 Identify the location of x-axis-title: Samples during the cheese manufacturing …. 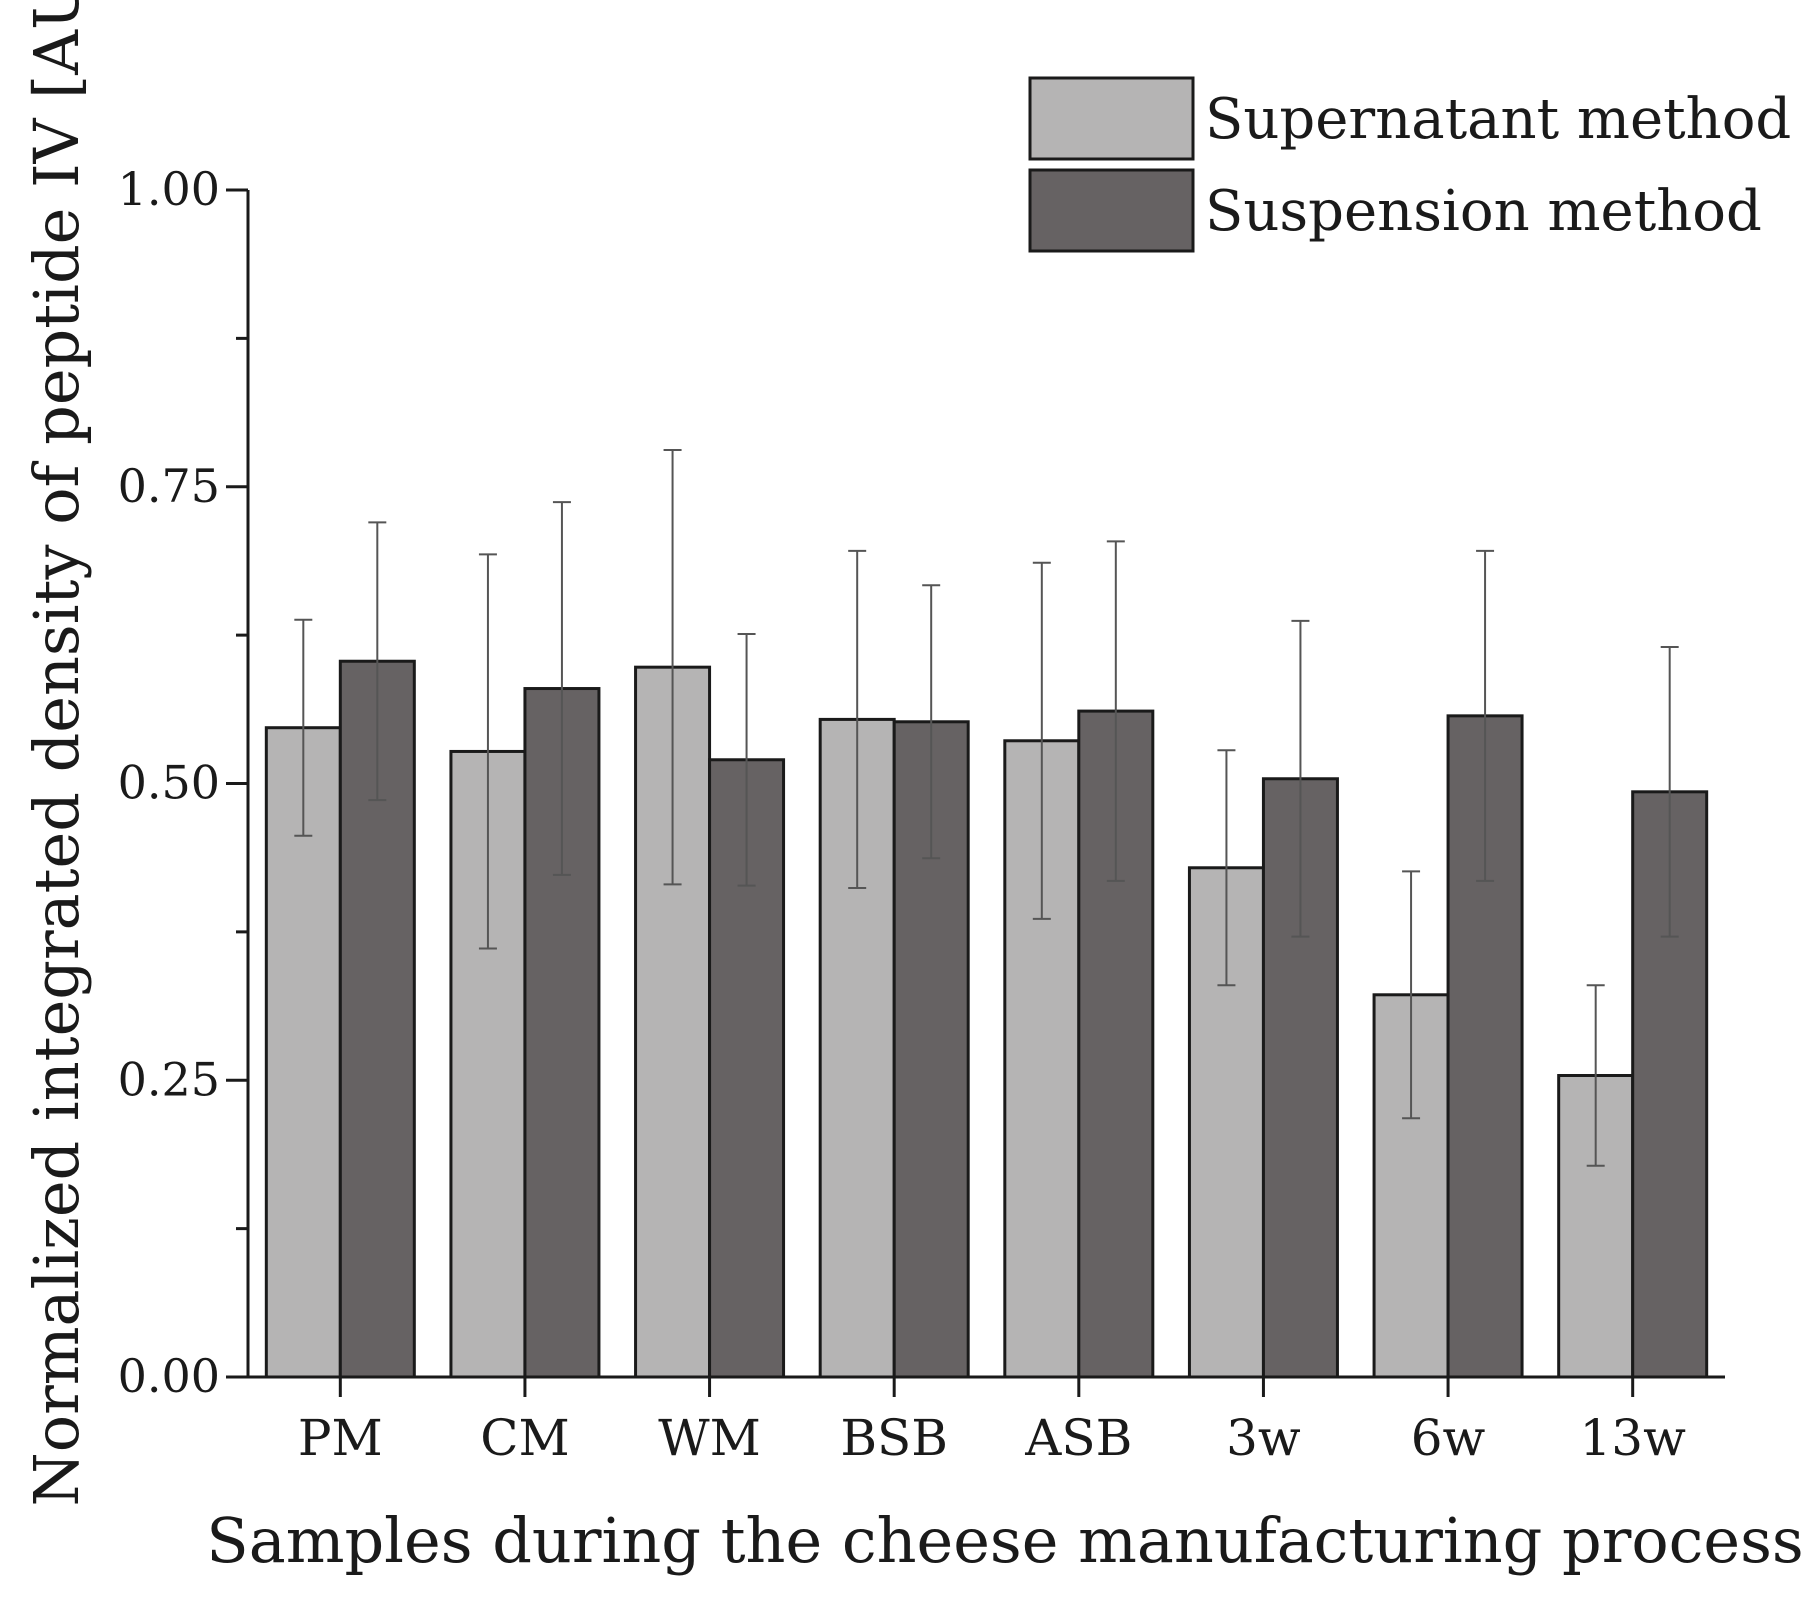
(1004, 1540).